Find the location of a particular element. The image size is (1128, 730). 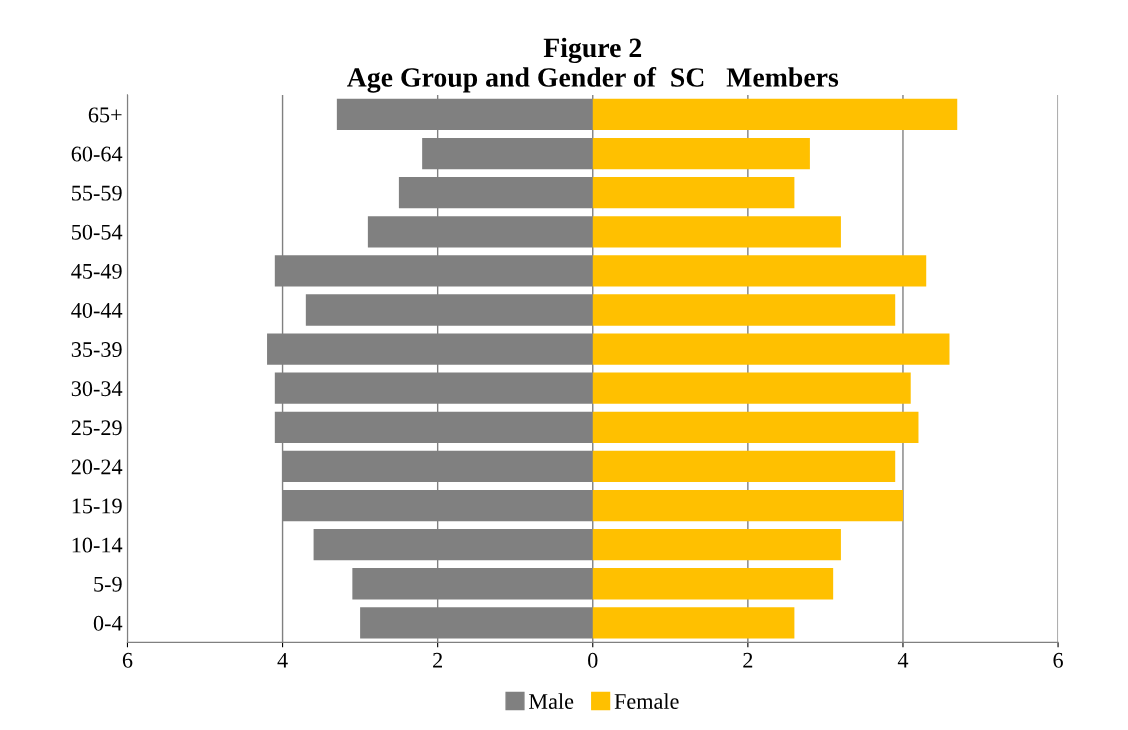

y-tick-label: 20-24 is located at coordinates (97, 467).